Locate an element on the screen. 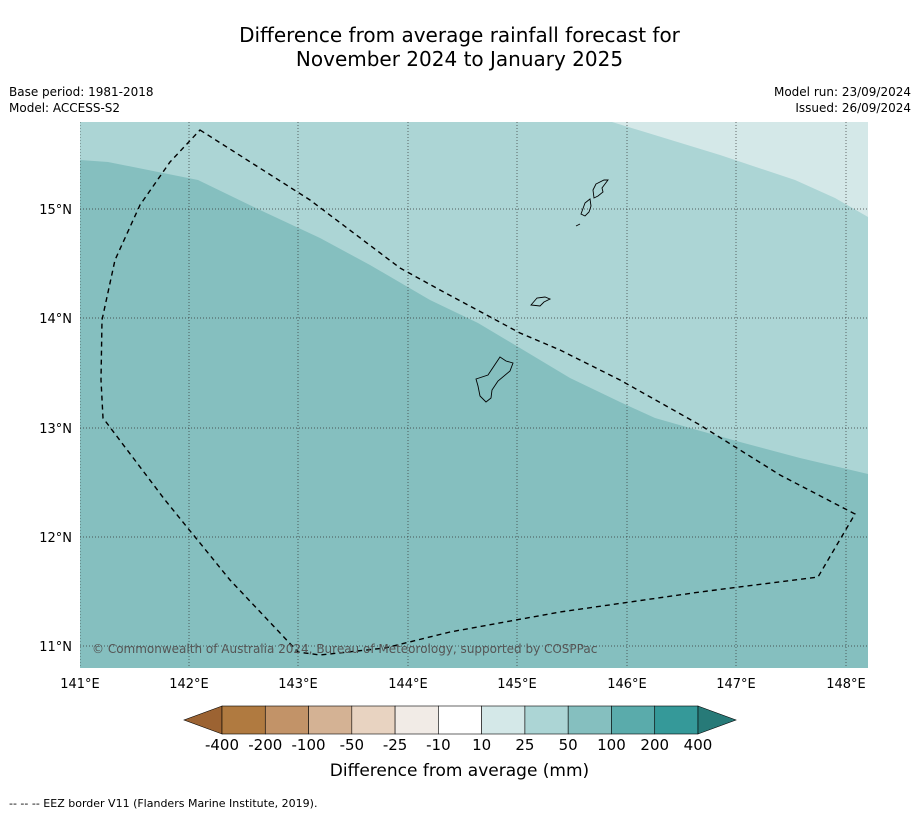 This screenshot has height=816, width=919. meta-right: Model run: 23/09/2024 Issued: 26/09/2024 is located at coordinates (842, 100).